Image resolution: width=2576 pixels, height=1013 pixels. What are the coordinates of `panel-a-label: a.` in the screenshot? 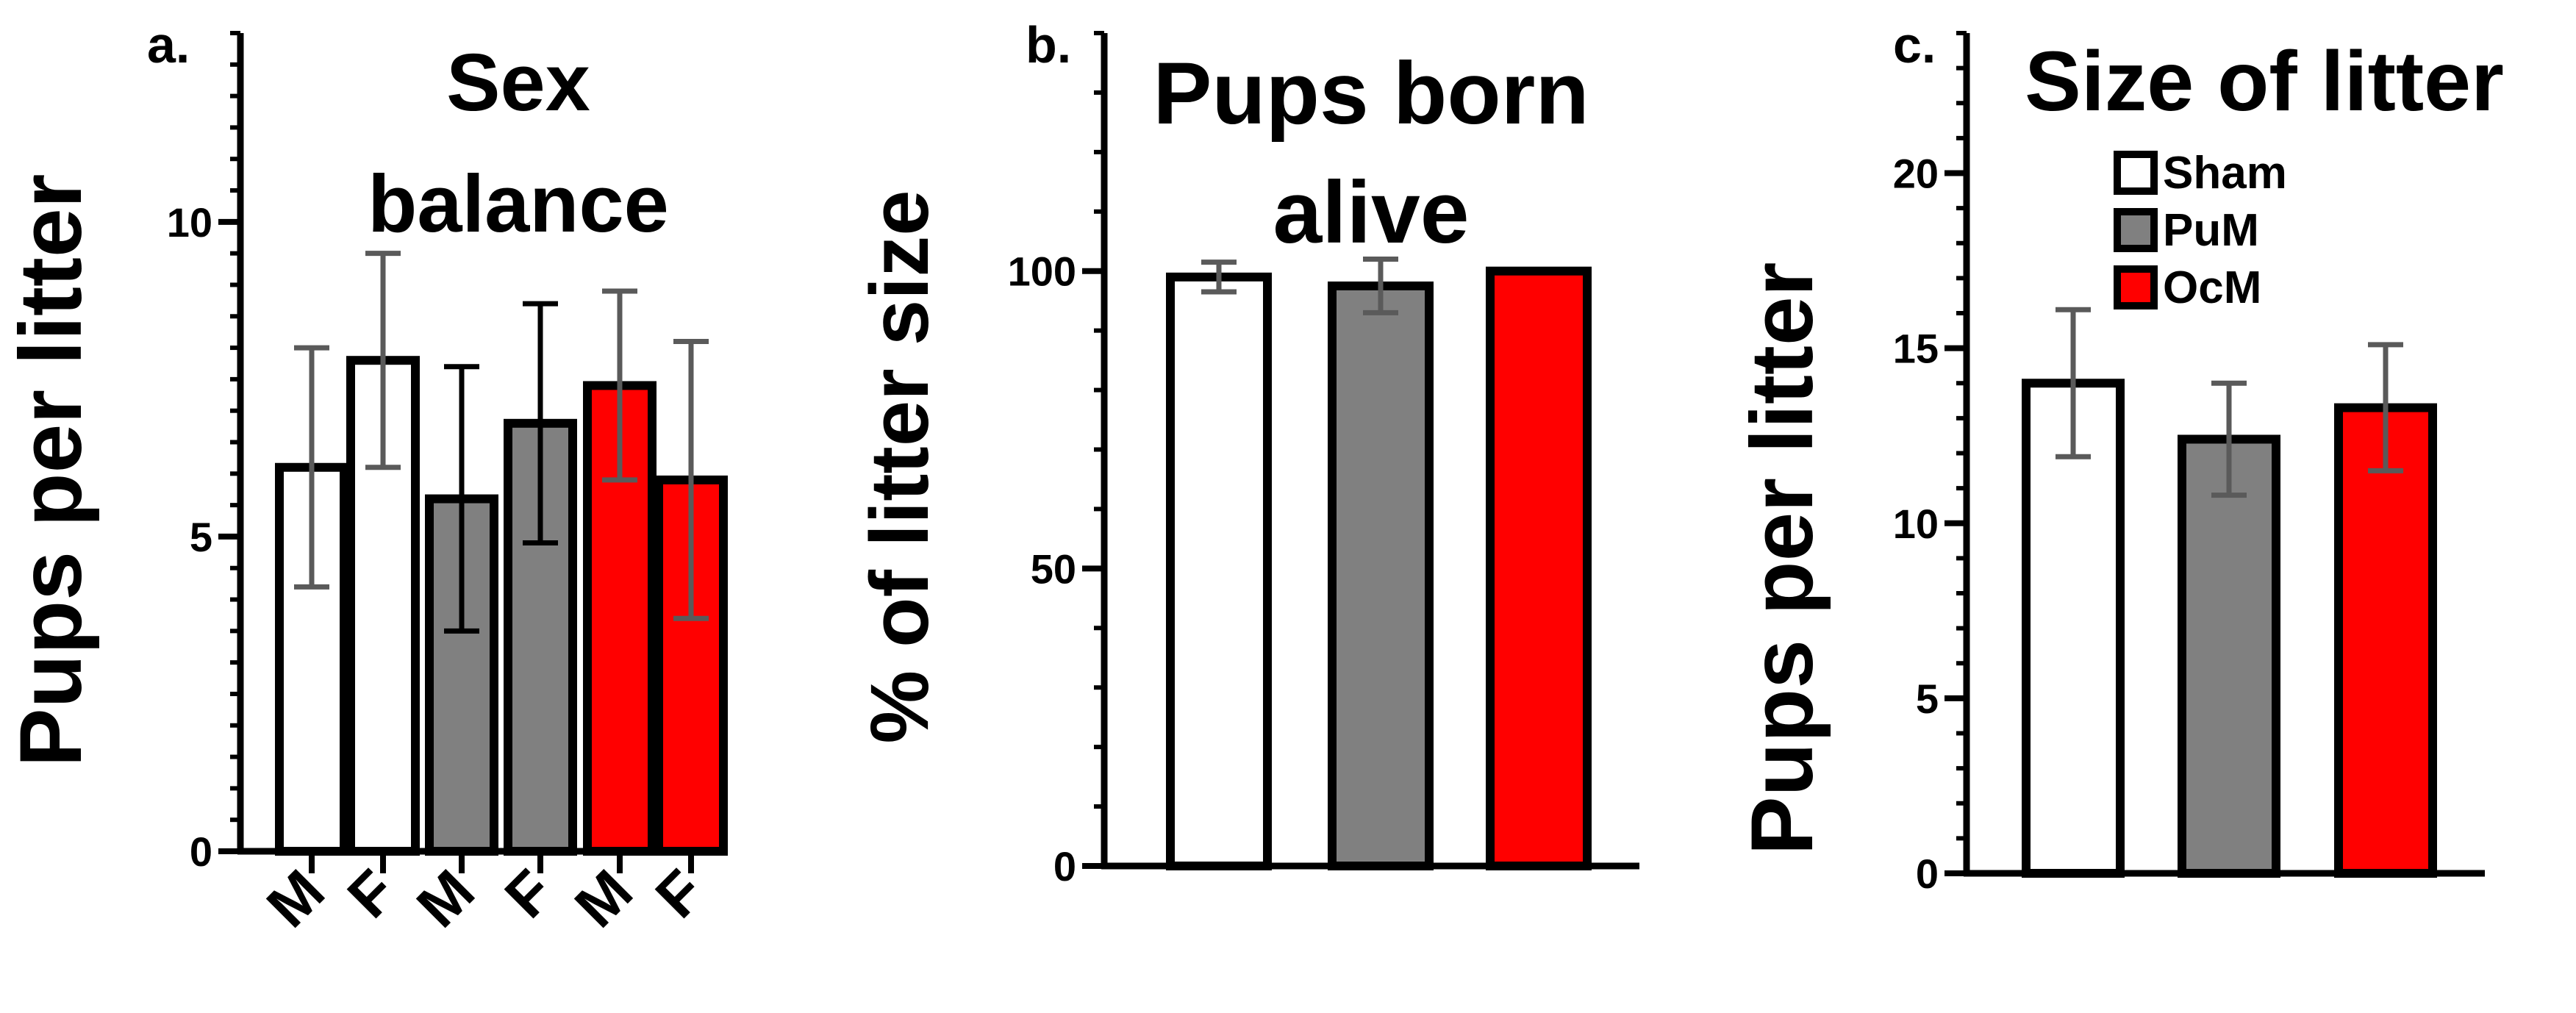 It's located at (168, 45).